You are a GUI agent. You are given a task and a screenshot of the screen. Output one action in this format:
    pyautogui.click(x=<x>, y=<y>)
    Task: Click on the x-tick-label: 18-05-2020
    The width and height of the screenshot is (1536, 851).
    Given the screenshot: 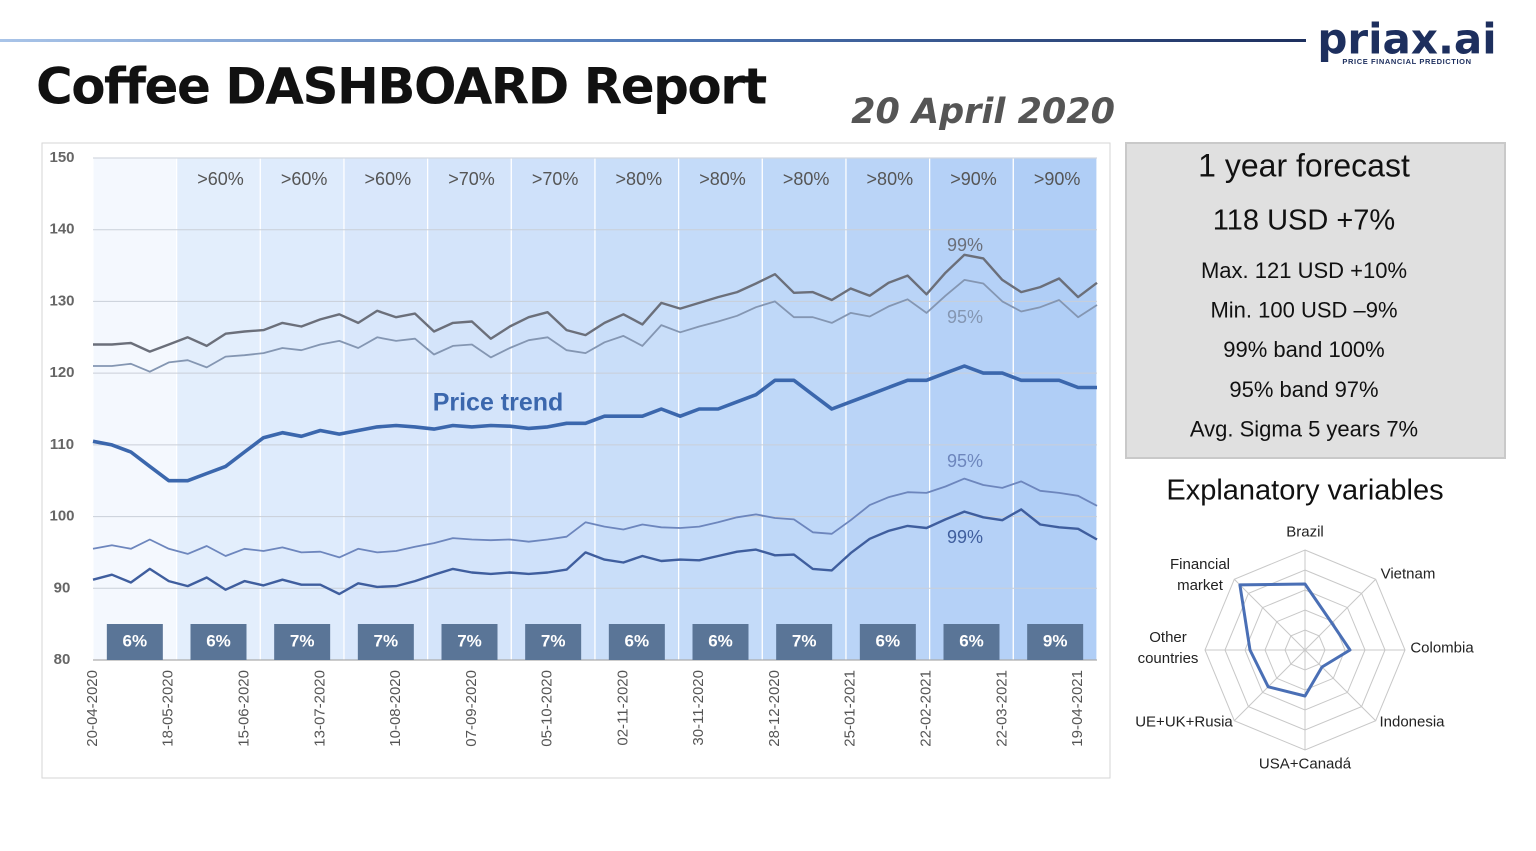 What is the action you would take?
    pyautogui.click(x=168, y=708)
    